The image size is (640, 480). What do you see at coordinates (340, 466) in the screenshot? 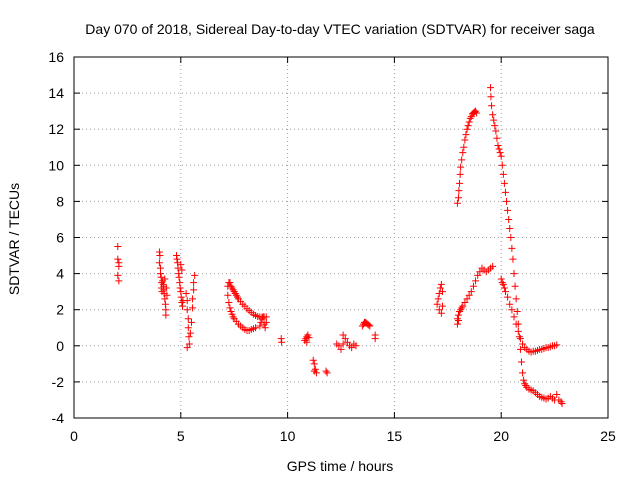
I see `x-axis-label: GPS time / hours` at bounding box center [340, 466].